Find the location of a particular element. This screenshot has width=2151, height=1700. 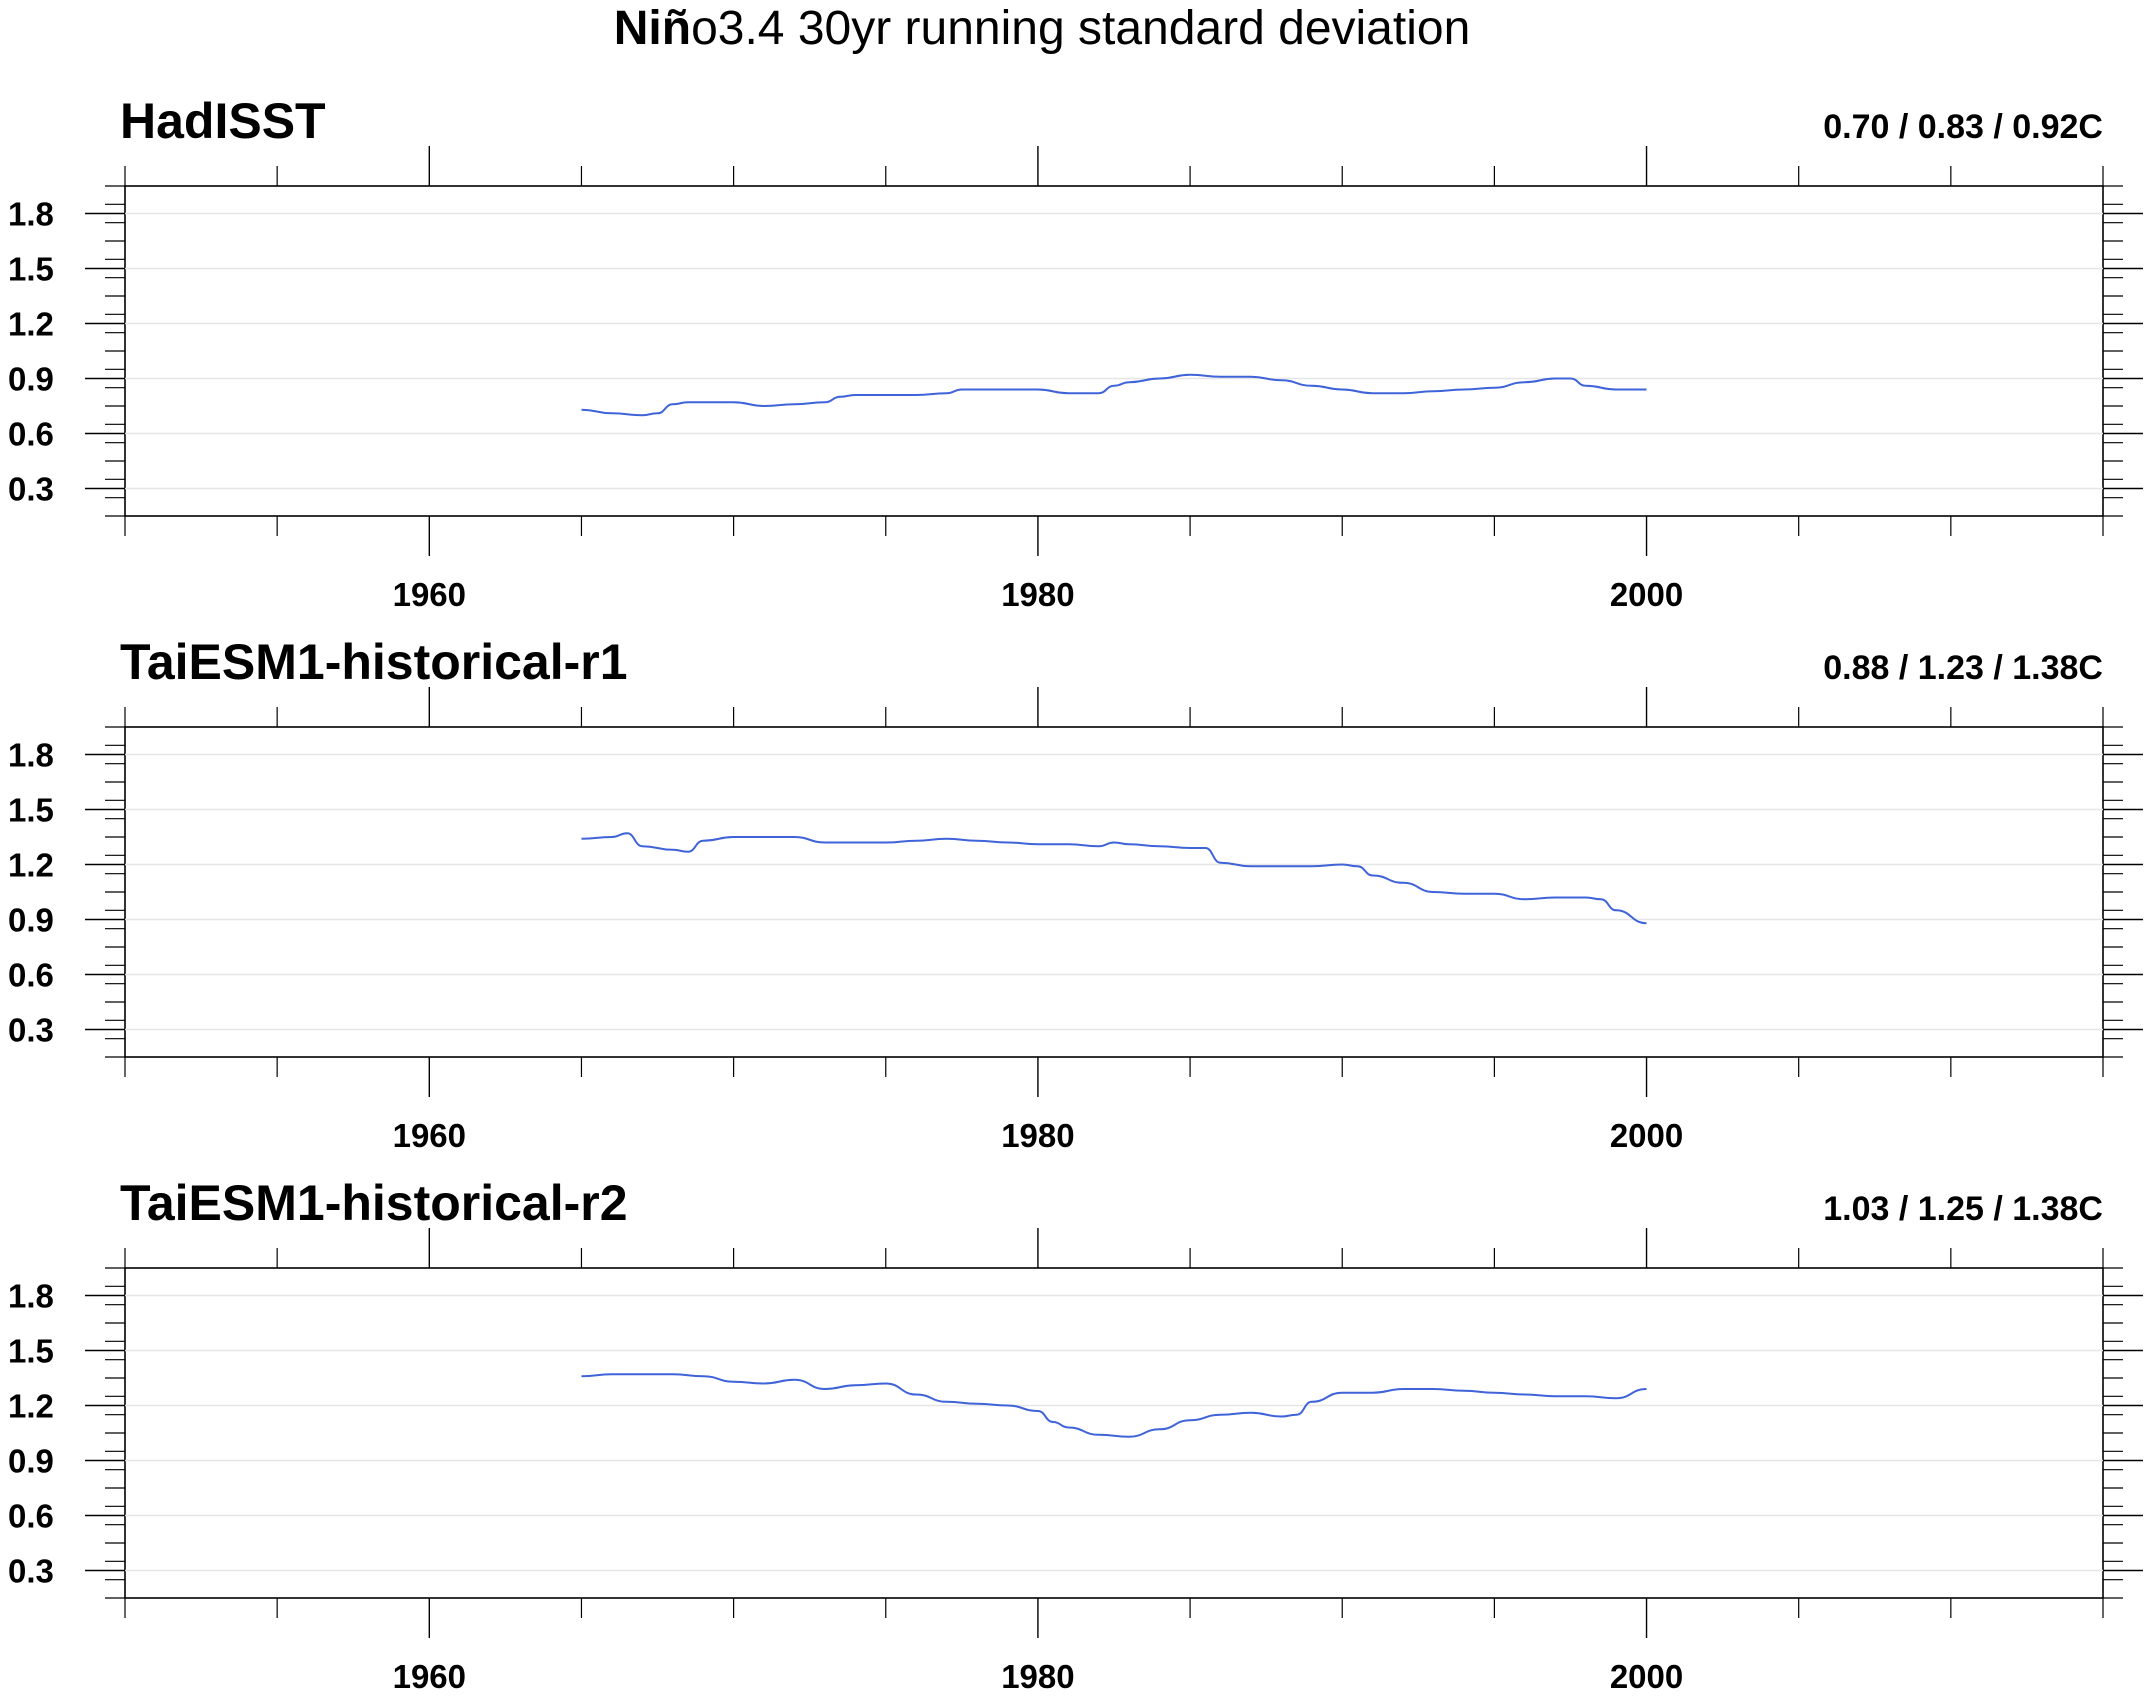

panel-2-title: TaiESM1-historical-r1 is located at coordinates (374, 662).